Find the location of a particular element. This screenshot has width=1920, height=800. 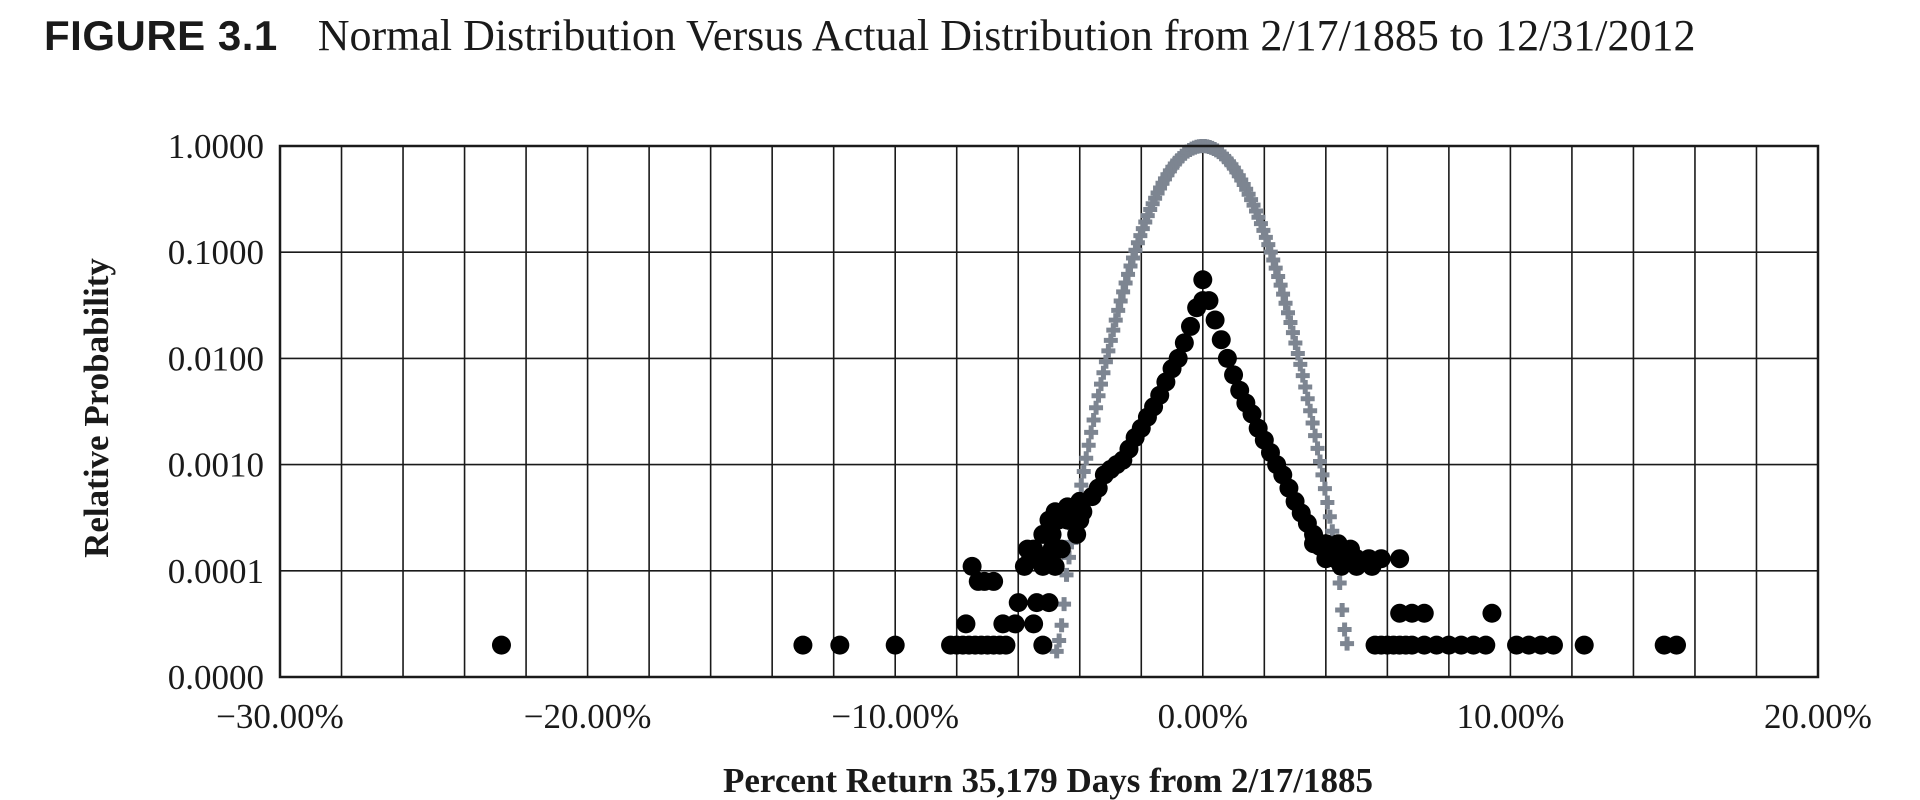

x-tick-label: −10.00% is located at coordinates (895, 716).